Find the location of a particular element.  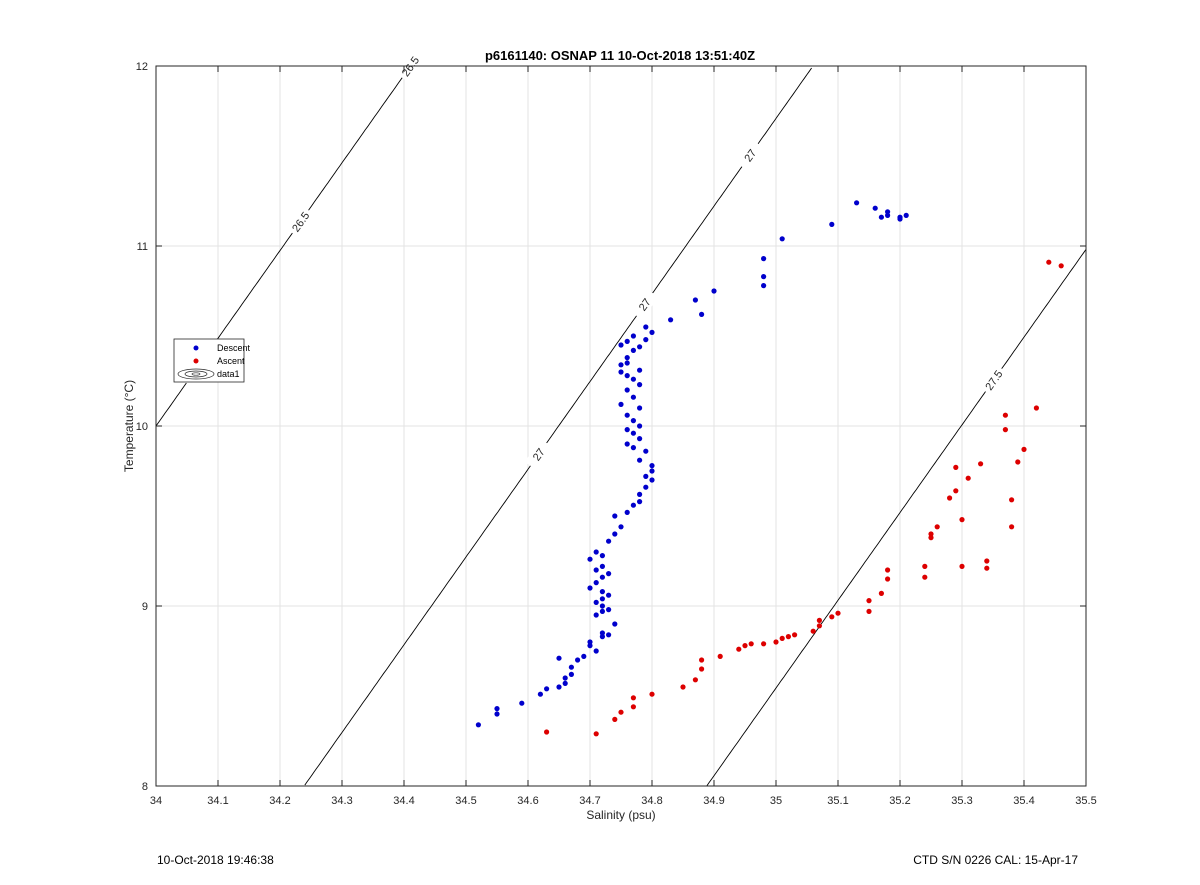

x-tick-label: 35.5 is located at coordinates (1085, 801).